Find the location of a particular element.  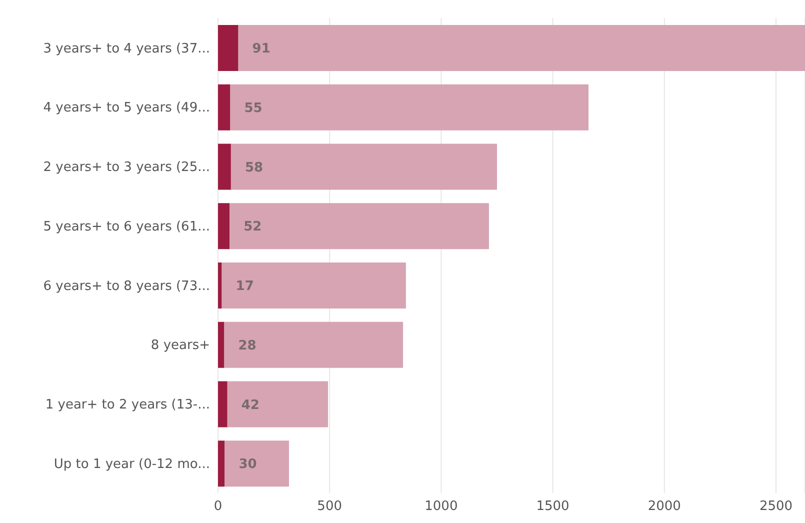

data-label: 28 is located at coordinates (247, 346).